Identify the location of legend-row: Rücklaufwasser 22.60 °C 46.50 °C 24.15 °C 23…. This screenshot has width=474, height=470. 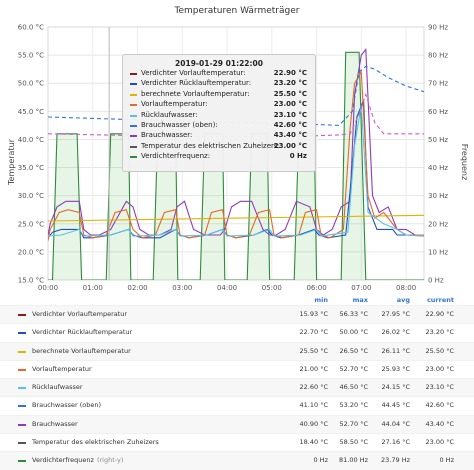
(237, 387).